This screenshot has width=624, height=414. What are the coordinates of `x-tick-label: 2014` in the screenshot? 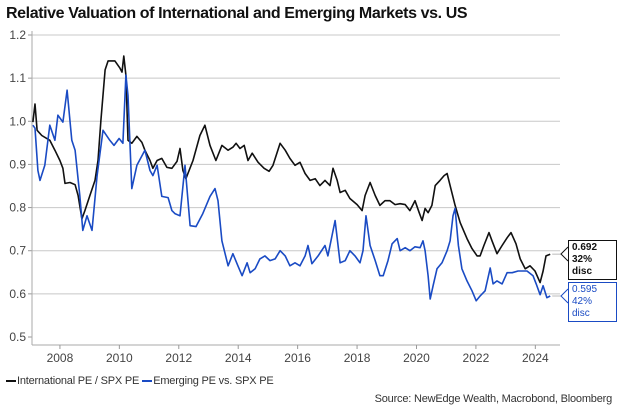 It's located at (238, 358).